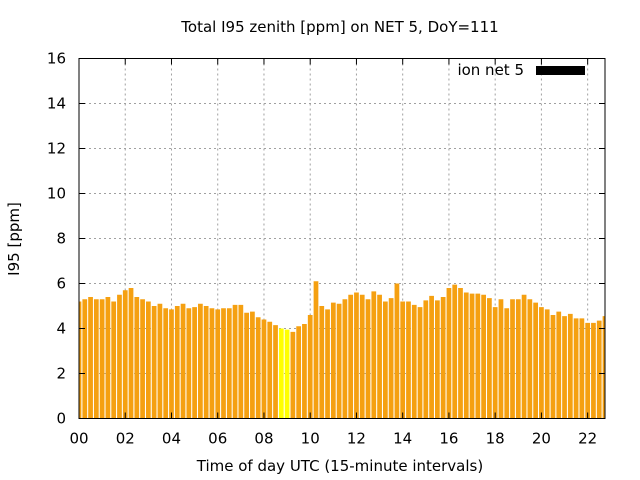 This screenshot has height=480, width=640. What do you see at coordinates (560, 70) in the screenshot?
I see `legend-swatch` at bounding box center [560, 70].